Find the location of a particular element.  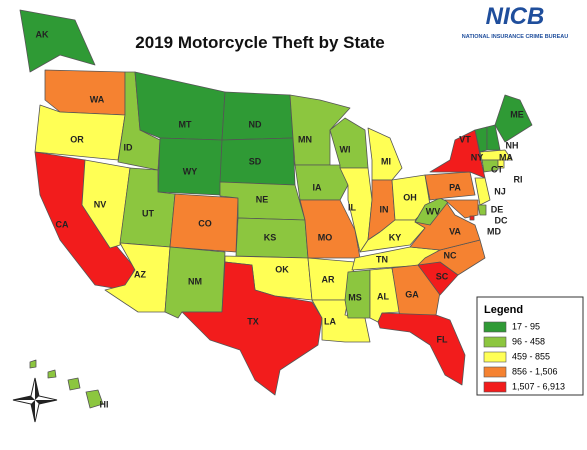

state-label: AK is located at coordinates (42, 34).